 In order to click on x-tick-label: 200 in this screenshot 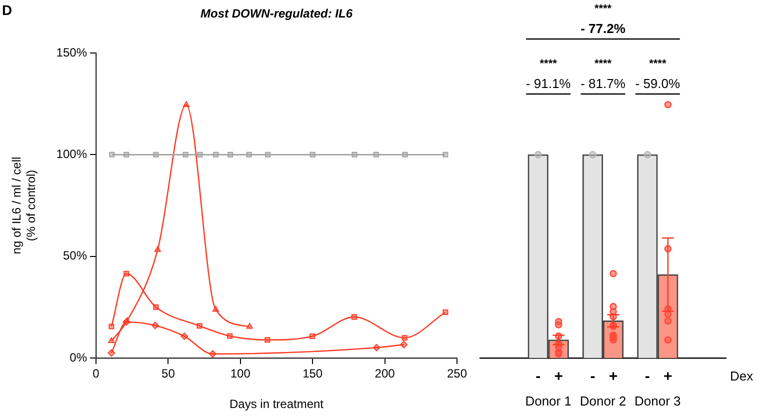, I will do `click(385, 373)`.